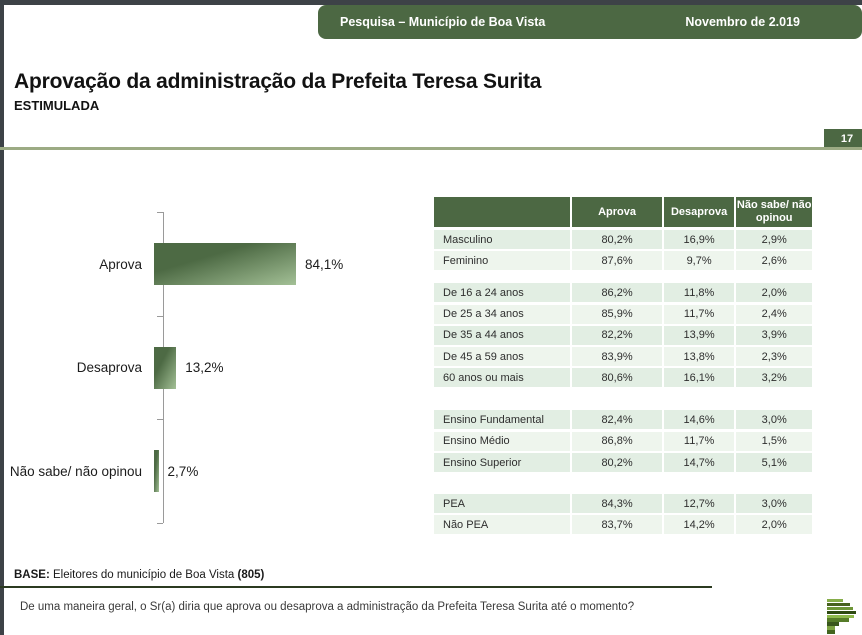 The height and width of the screenshot is (635, 862). Describe the element at coordinates (617, 378) in the screenshot. I see `table-cell: 80,6%` at that location.